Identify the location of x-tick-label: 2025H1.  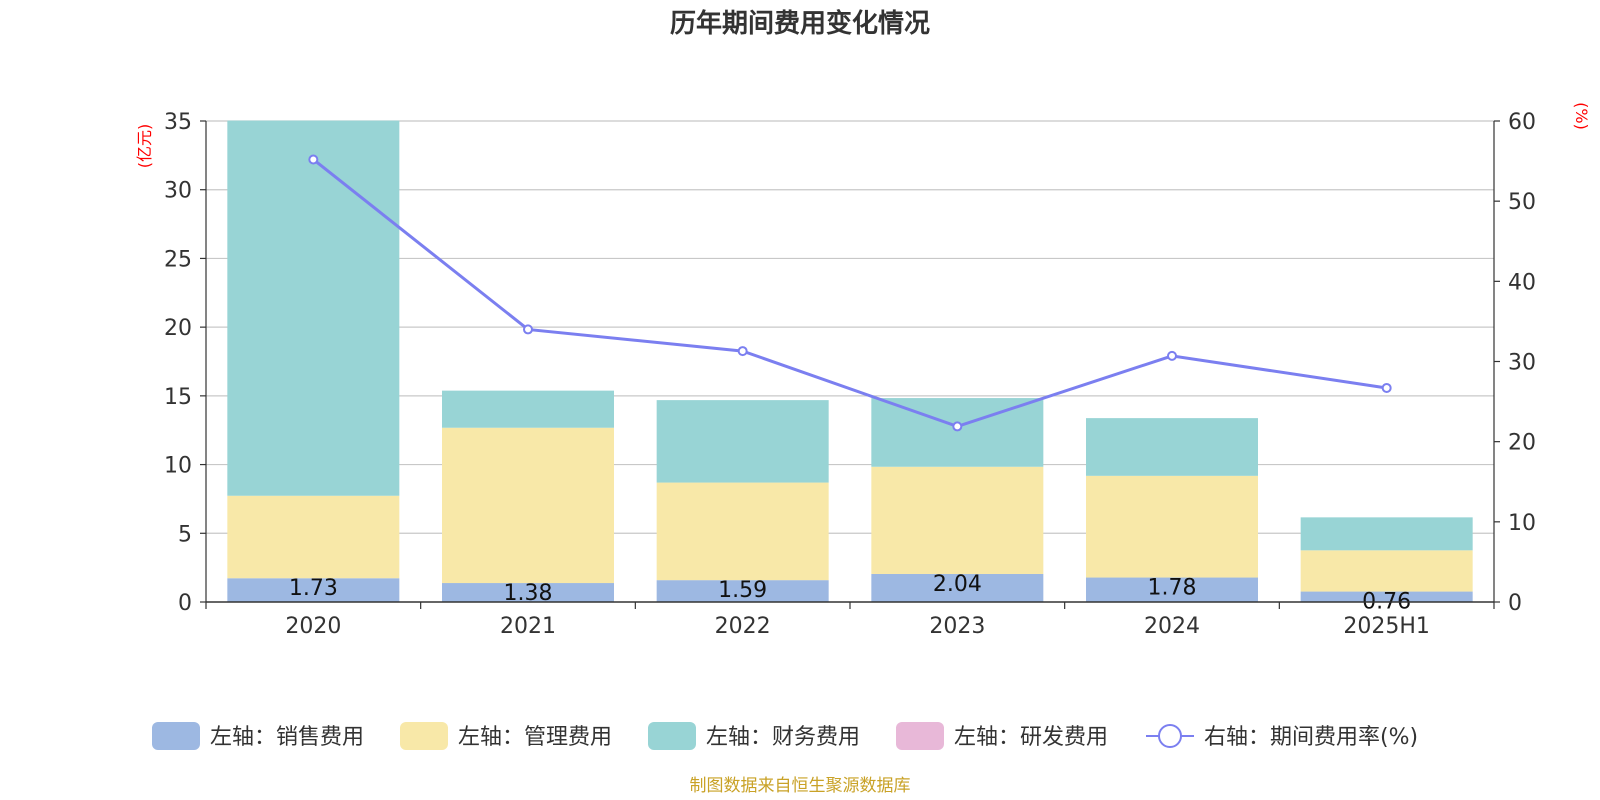
(1386, 626).